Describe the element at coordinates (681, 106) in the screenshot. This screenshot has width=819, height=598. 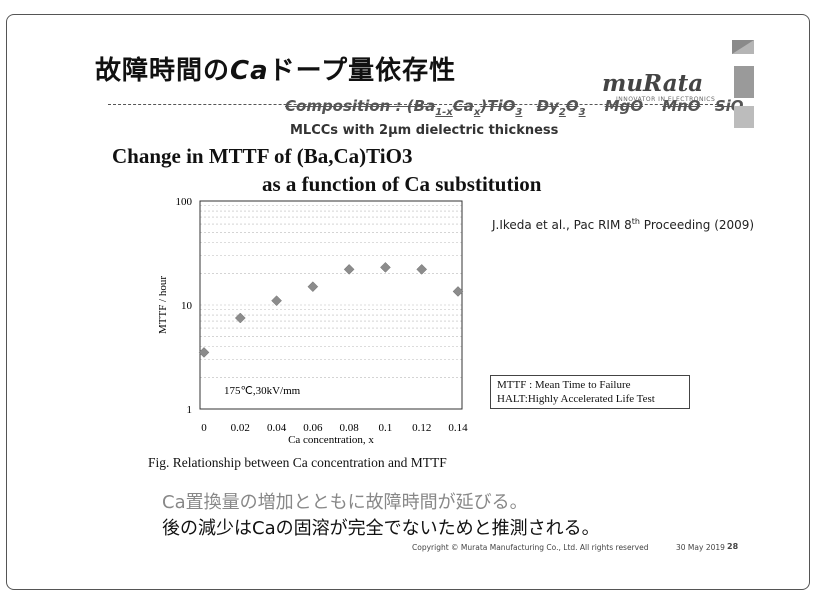
I see `composition-mno: MnO` at that location.